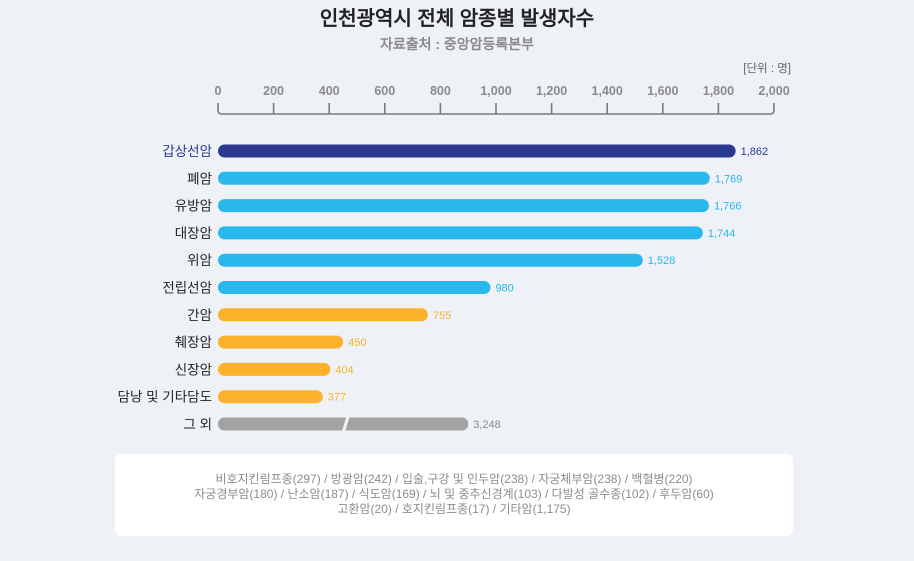 This screenshot has width=914, height=561. Describe the element at coordinates (199, 178) in the screenshot. I see `category-label: 폐암` at that location.